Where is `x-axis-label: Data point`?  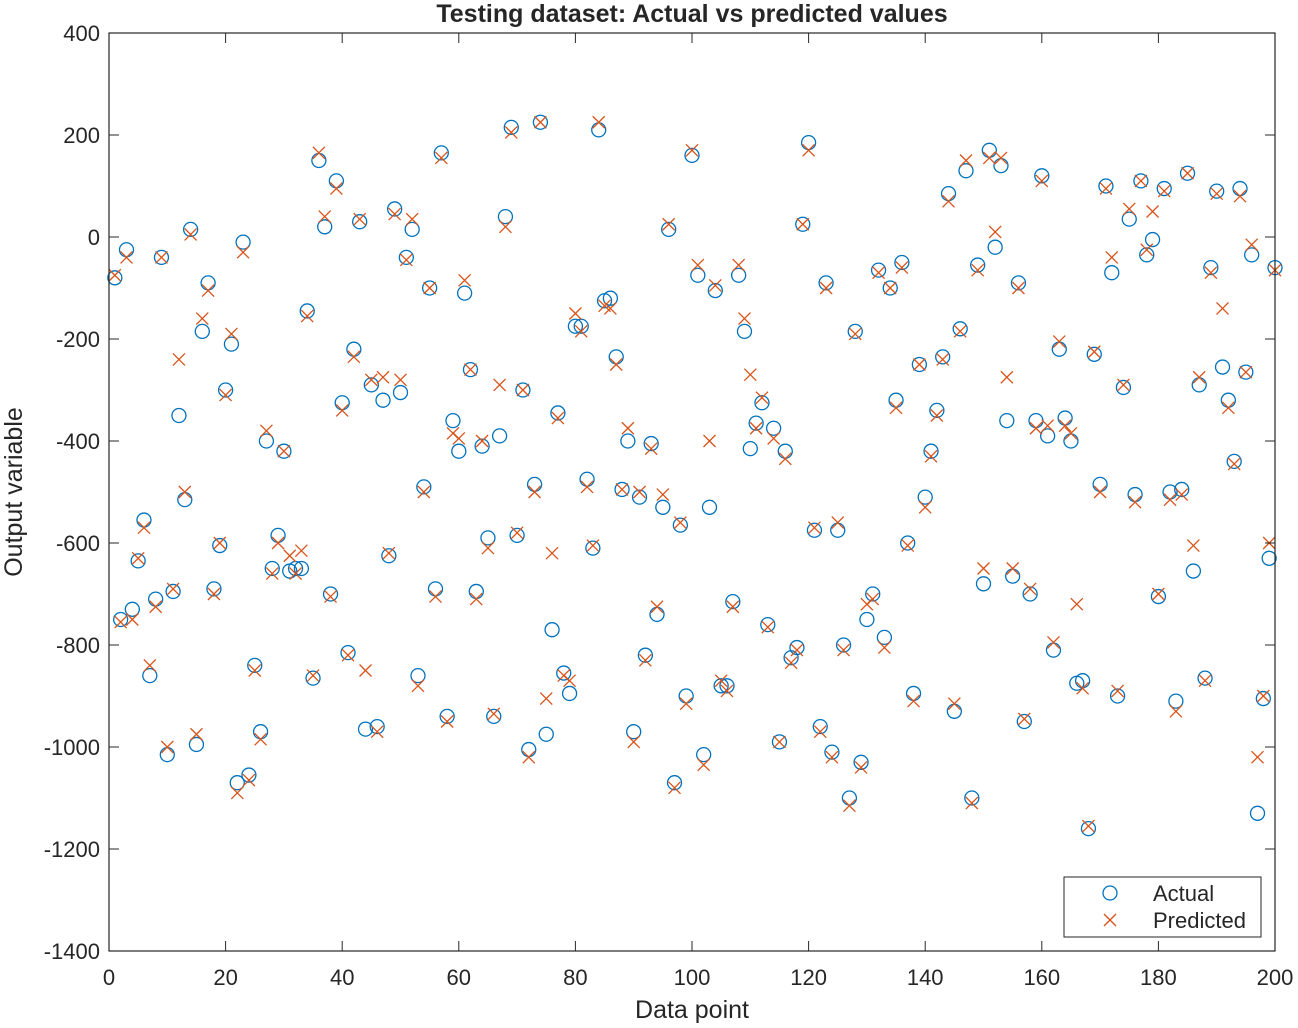 x-axis-label: Data point is located at coordinates (692, 1010).